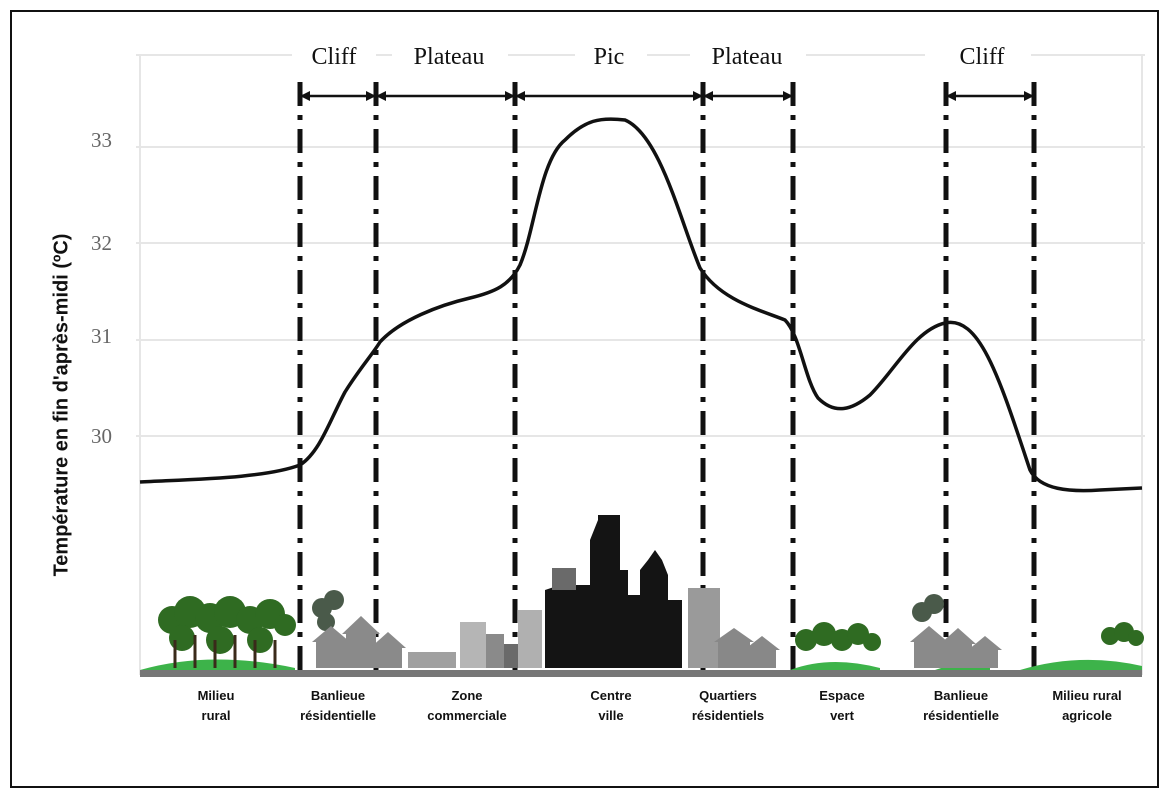  What do you see at coordinates (359, 629) in the screenshot?
I see `suburb-left` at bounding box center [359, 629].